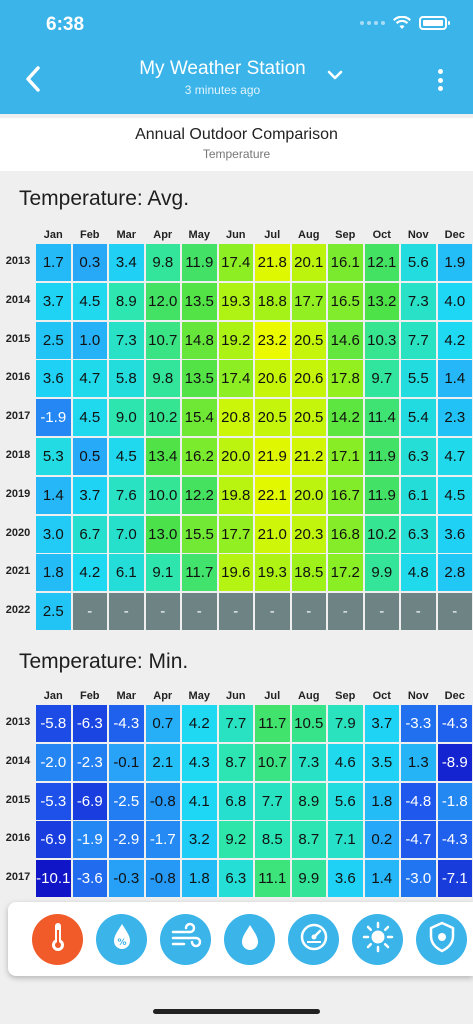 This screenshot has width=473, height=1024. Describe the element at coordinates (162, 456) in the screenshot. I see `heatmap-cell: 13.4` at that location.